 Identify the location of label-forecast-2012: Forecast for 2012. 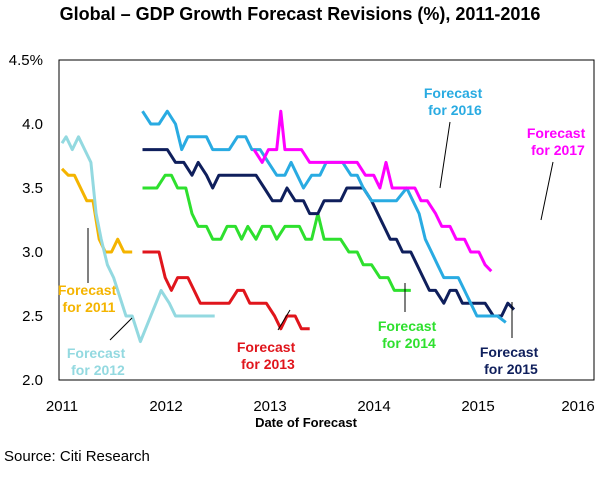
(98, 361).